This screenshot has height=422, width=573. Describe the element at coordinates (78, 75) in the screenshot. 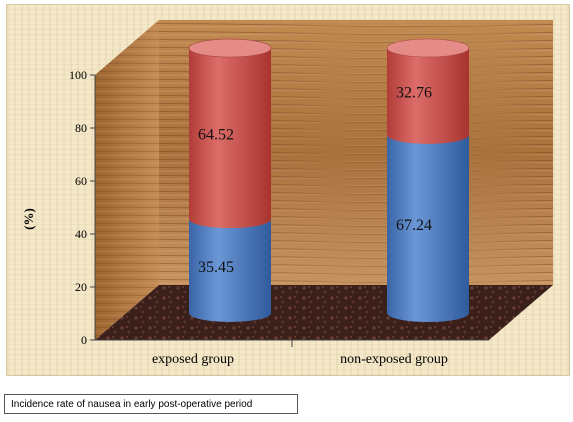

I see `y-tick-label: 100` at that location.